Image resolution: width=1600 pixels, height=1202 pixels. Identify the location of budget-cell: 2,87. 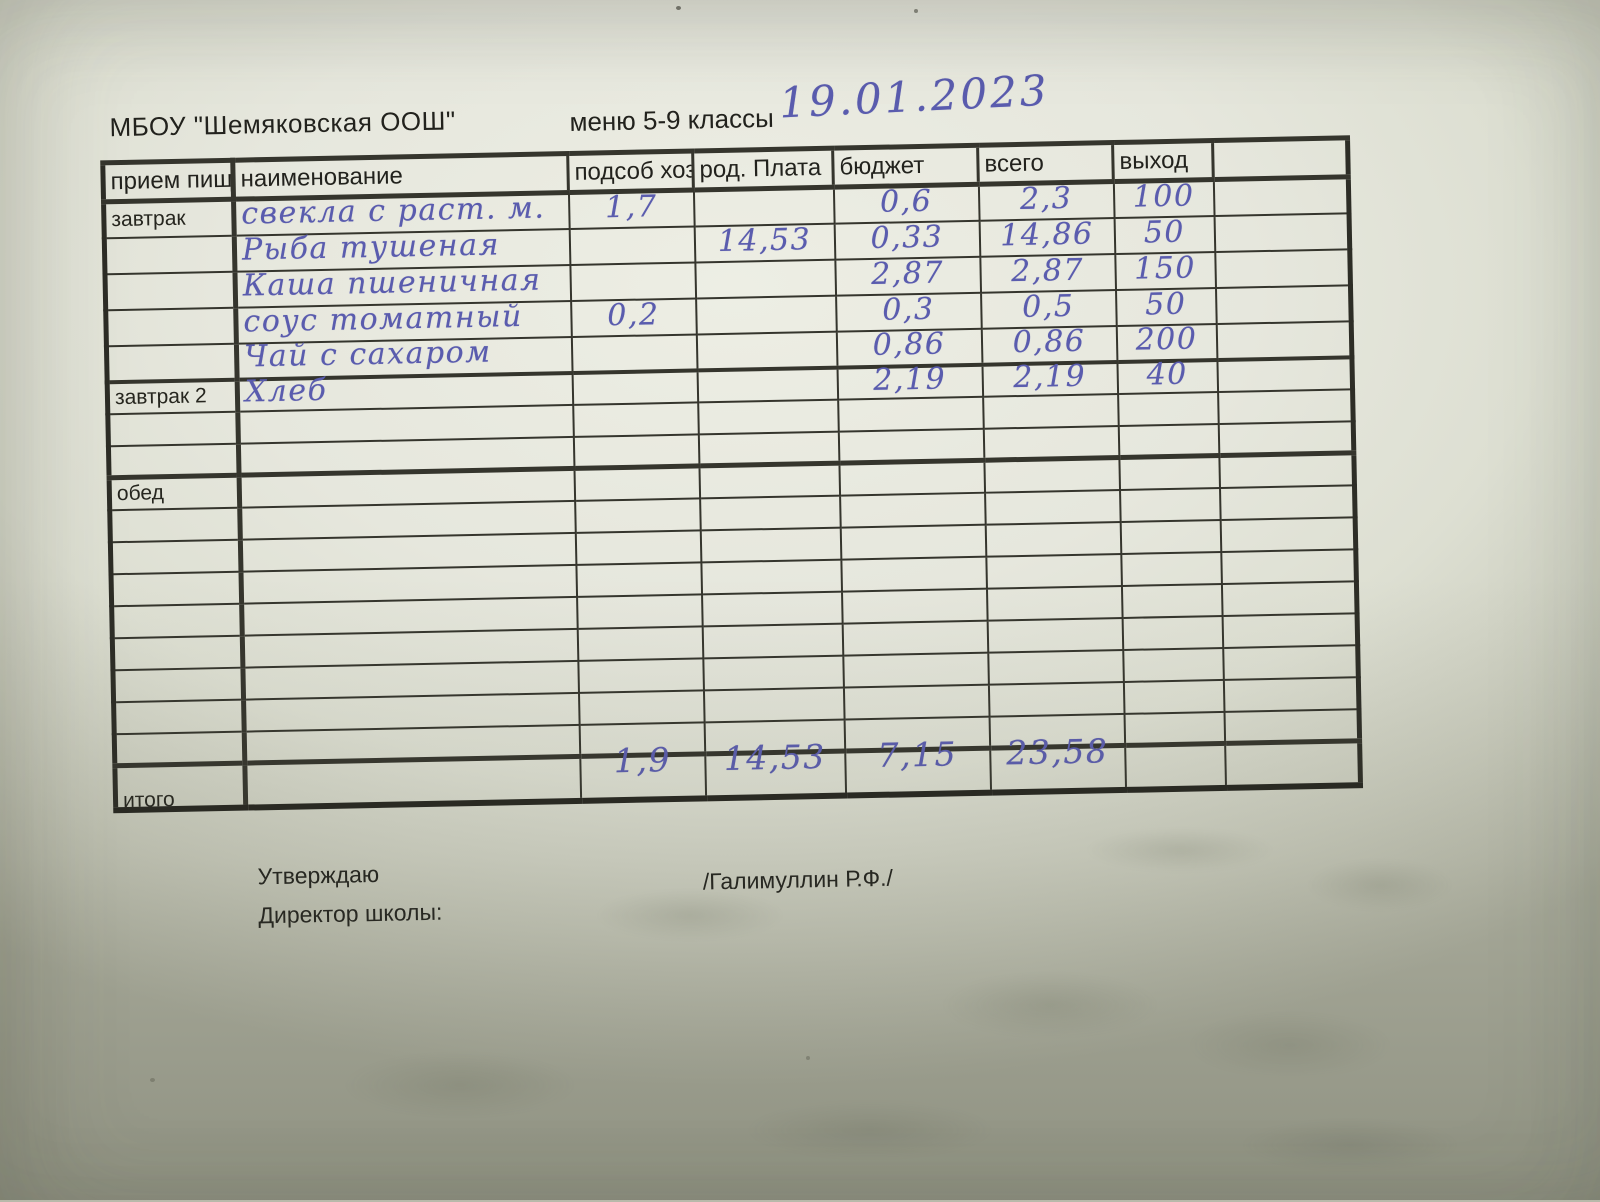
(907, 275).